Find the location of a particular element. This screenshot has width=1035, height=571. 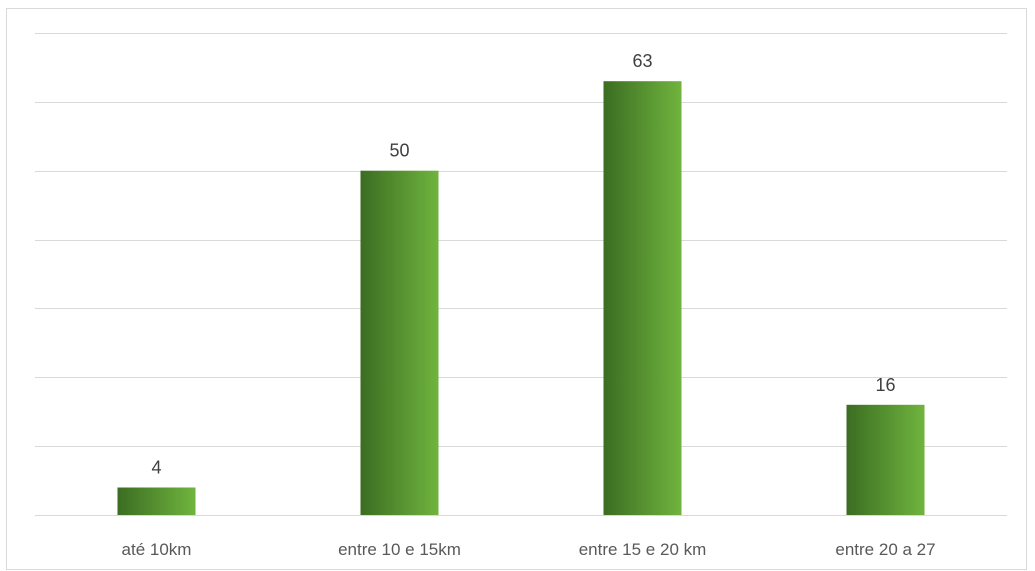

data-label: 16 is located at coordinates (885, 385).